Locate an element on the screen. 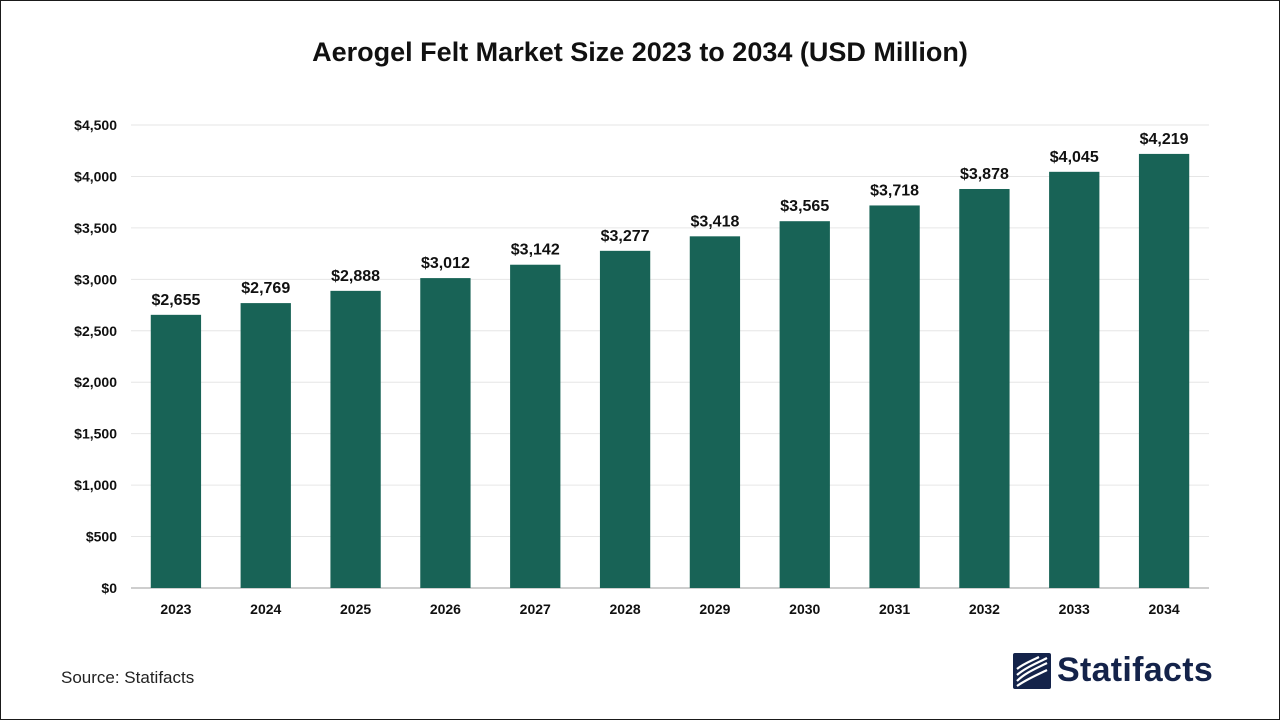 Image resolution: width=1280 pixels, height=720 pixels. data-label: $3,277 is located at coordinates (625, 236).